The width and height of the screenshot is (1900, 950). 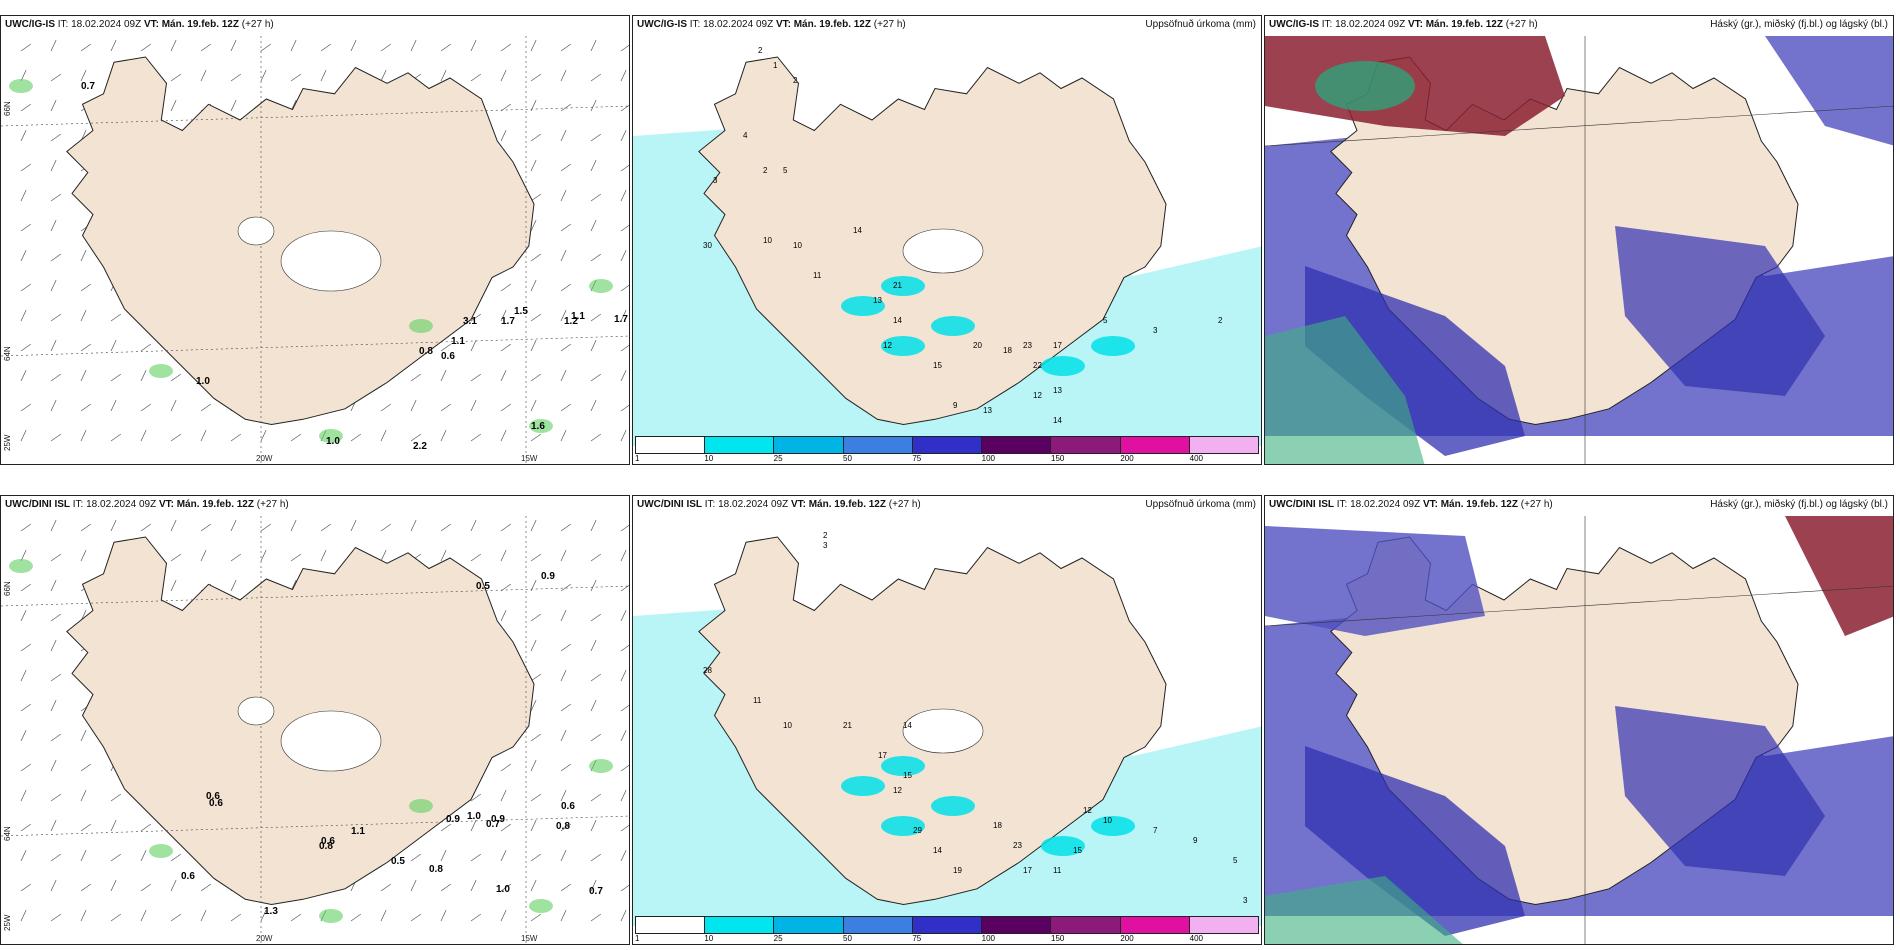 What do you see at coordinates (538, 426) in the screenshot?
I see `map-value: 1.6` at bounding box center [538, 426].